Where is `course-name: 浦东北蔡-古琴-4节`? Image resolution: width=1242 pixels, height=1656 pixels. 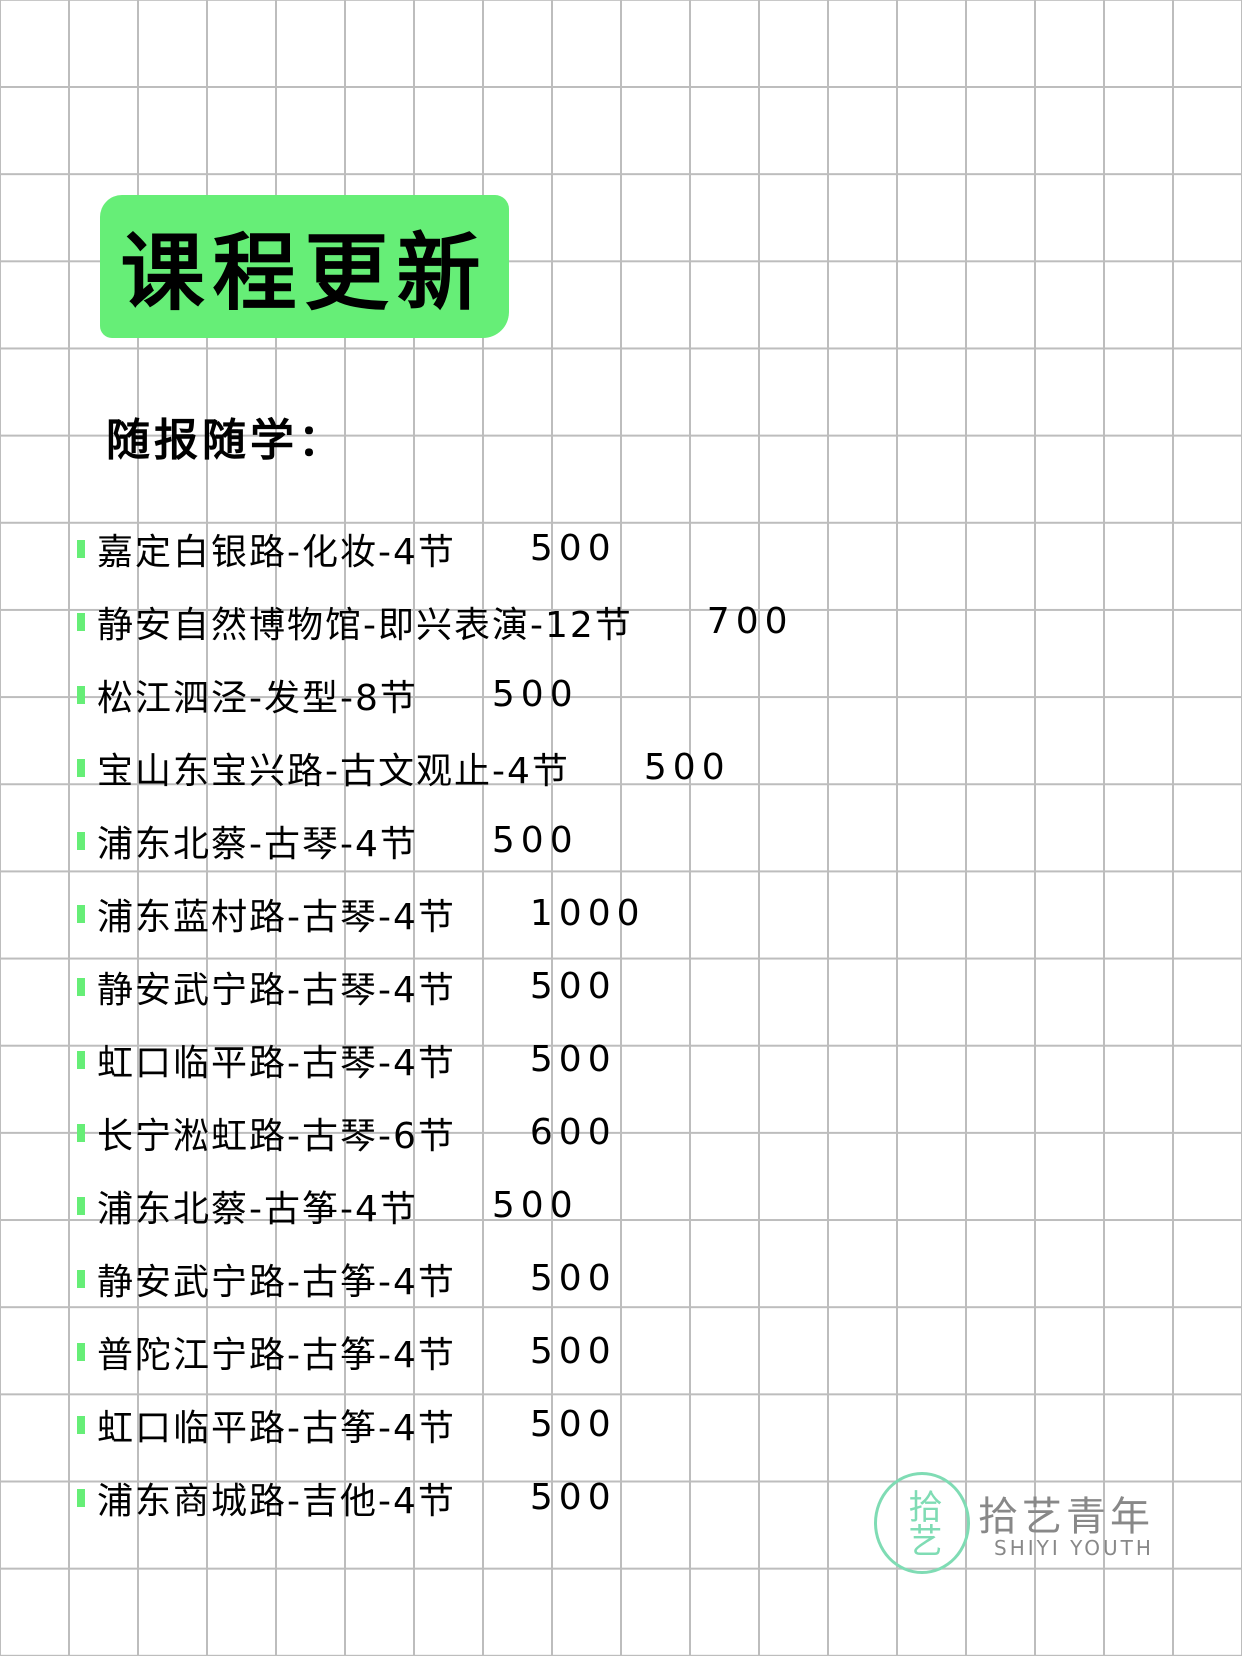 course-name: 浦东北蔡-古琴-4节 is located at coordinates (257, 844).